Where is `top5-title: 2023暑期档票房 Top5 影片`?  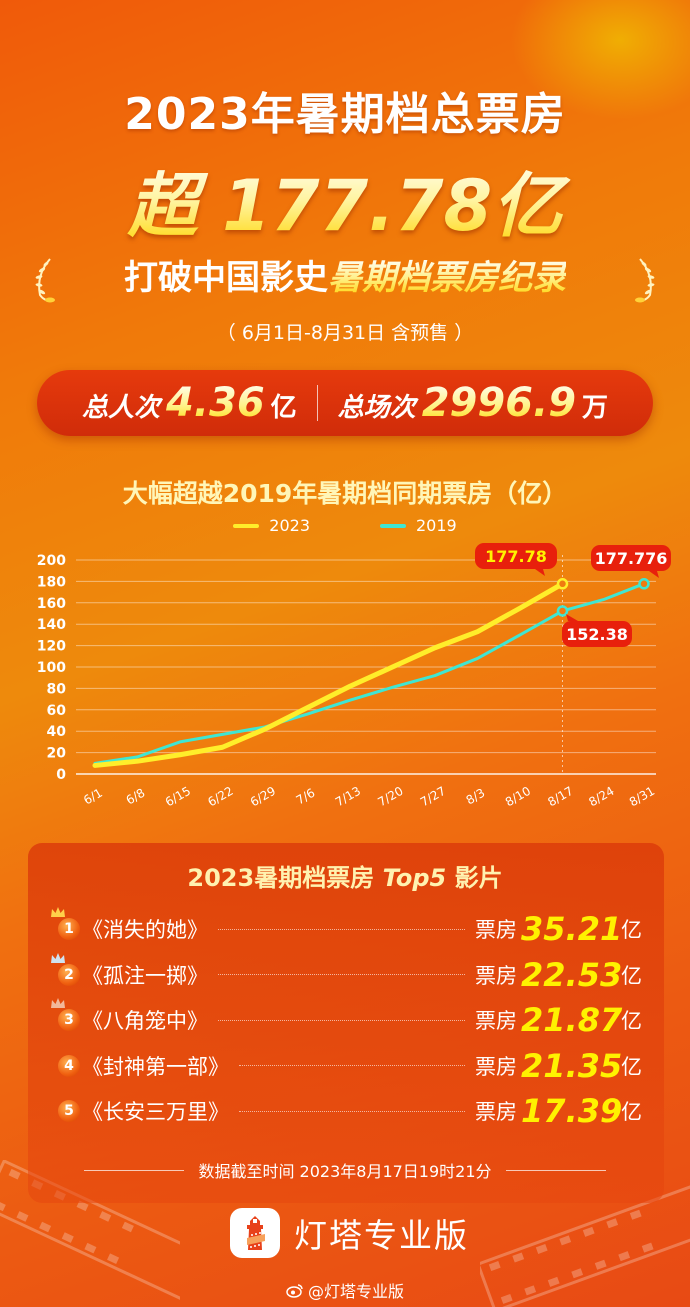 top5-title: 2023暑期档票房 Top5 影片 is located at coordinates (345, 875).